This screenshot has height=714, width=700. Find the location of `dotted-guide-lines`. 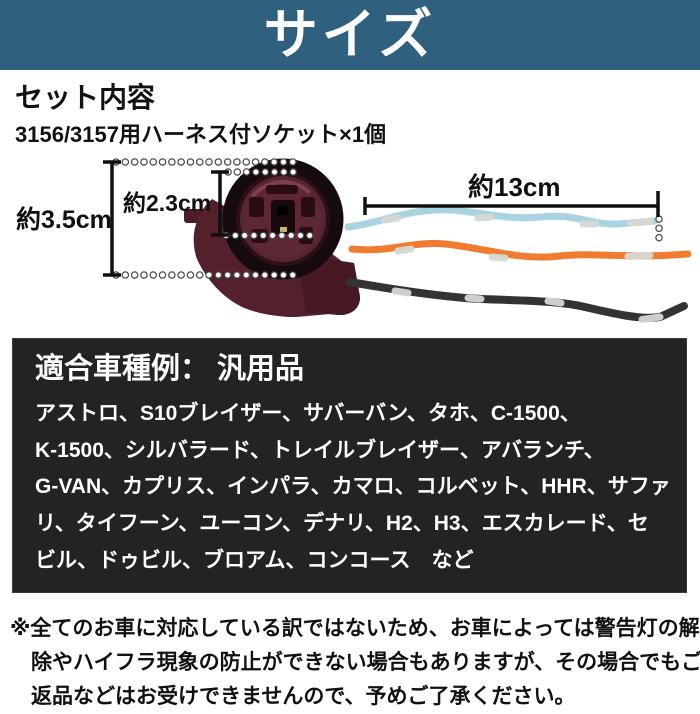

dotted-guide-lines is located at coordinates (387, 218).